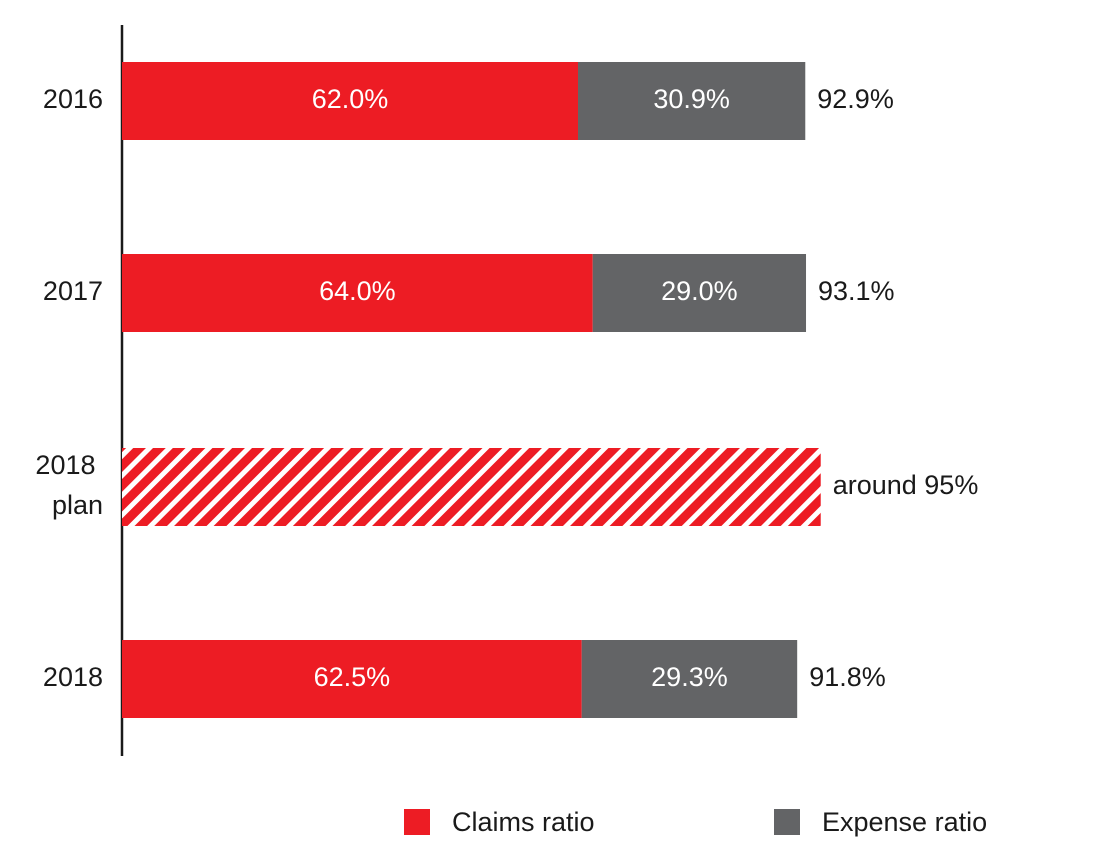 This screenshot has height=858, width=1112. Describe the element at coordinates (847, 677) in the screenshot. I see `total-label: 91.8%` at that location.